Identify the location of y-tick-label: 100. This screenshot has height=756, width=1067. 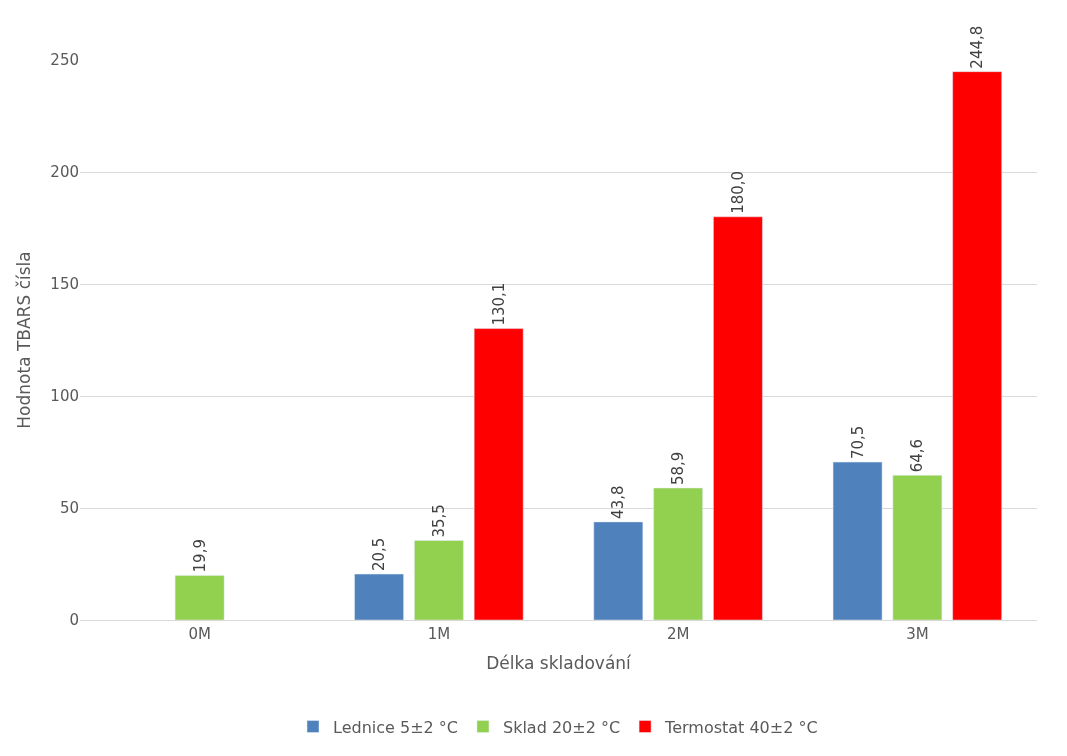
(64, 396).